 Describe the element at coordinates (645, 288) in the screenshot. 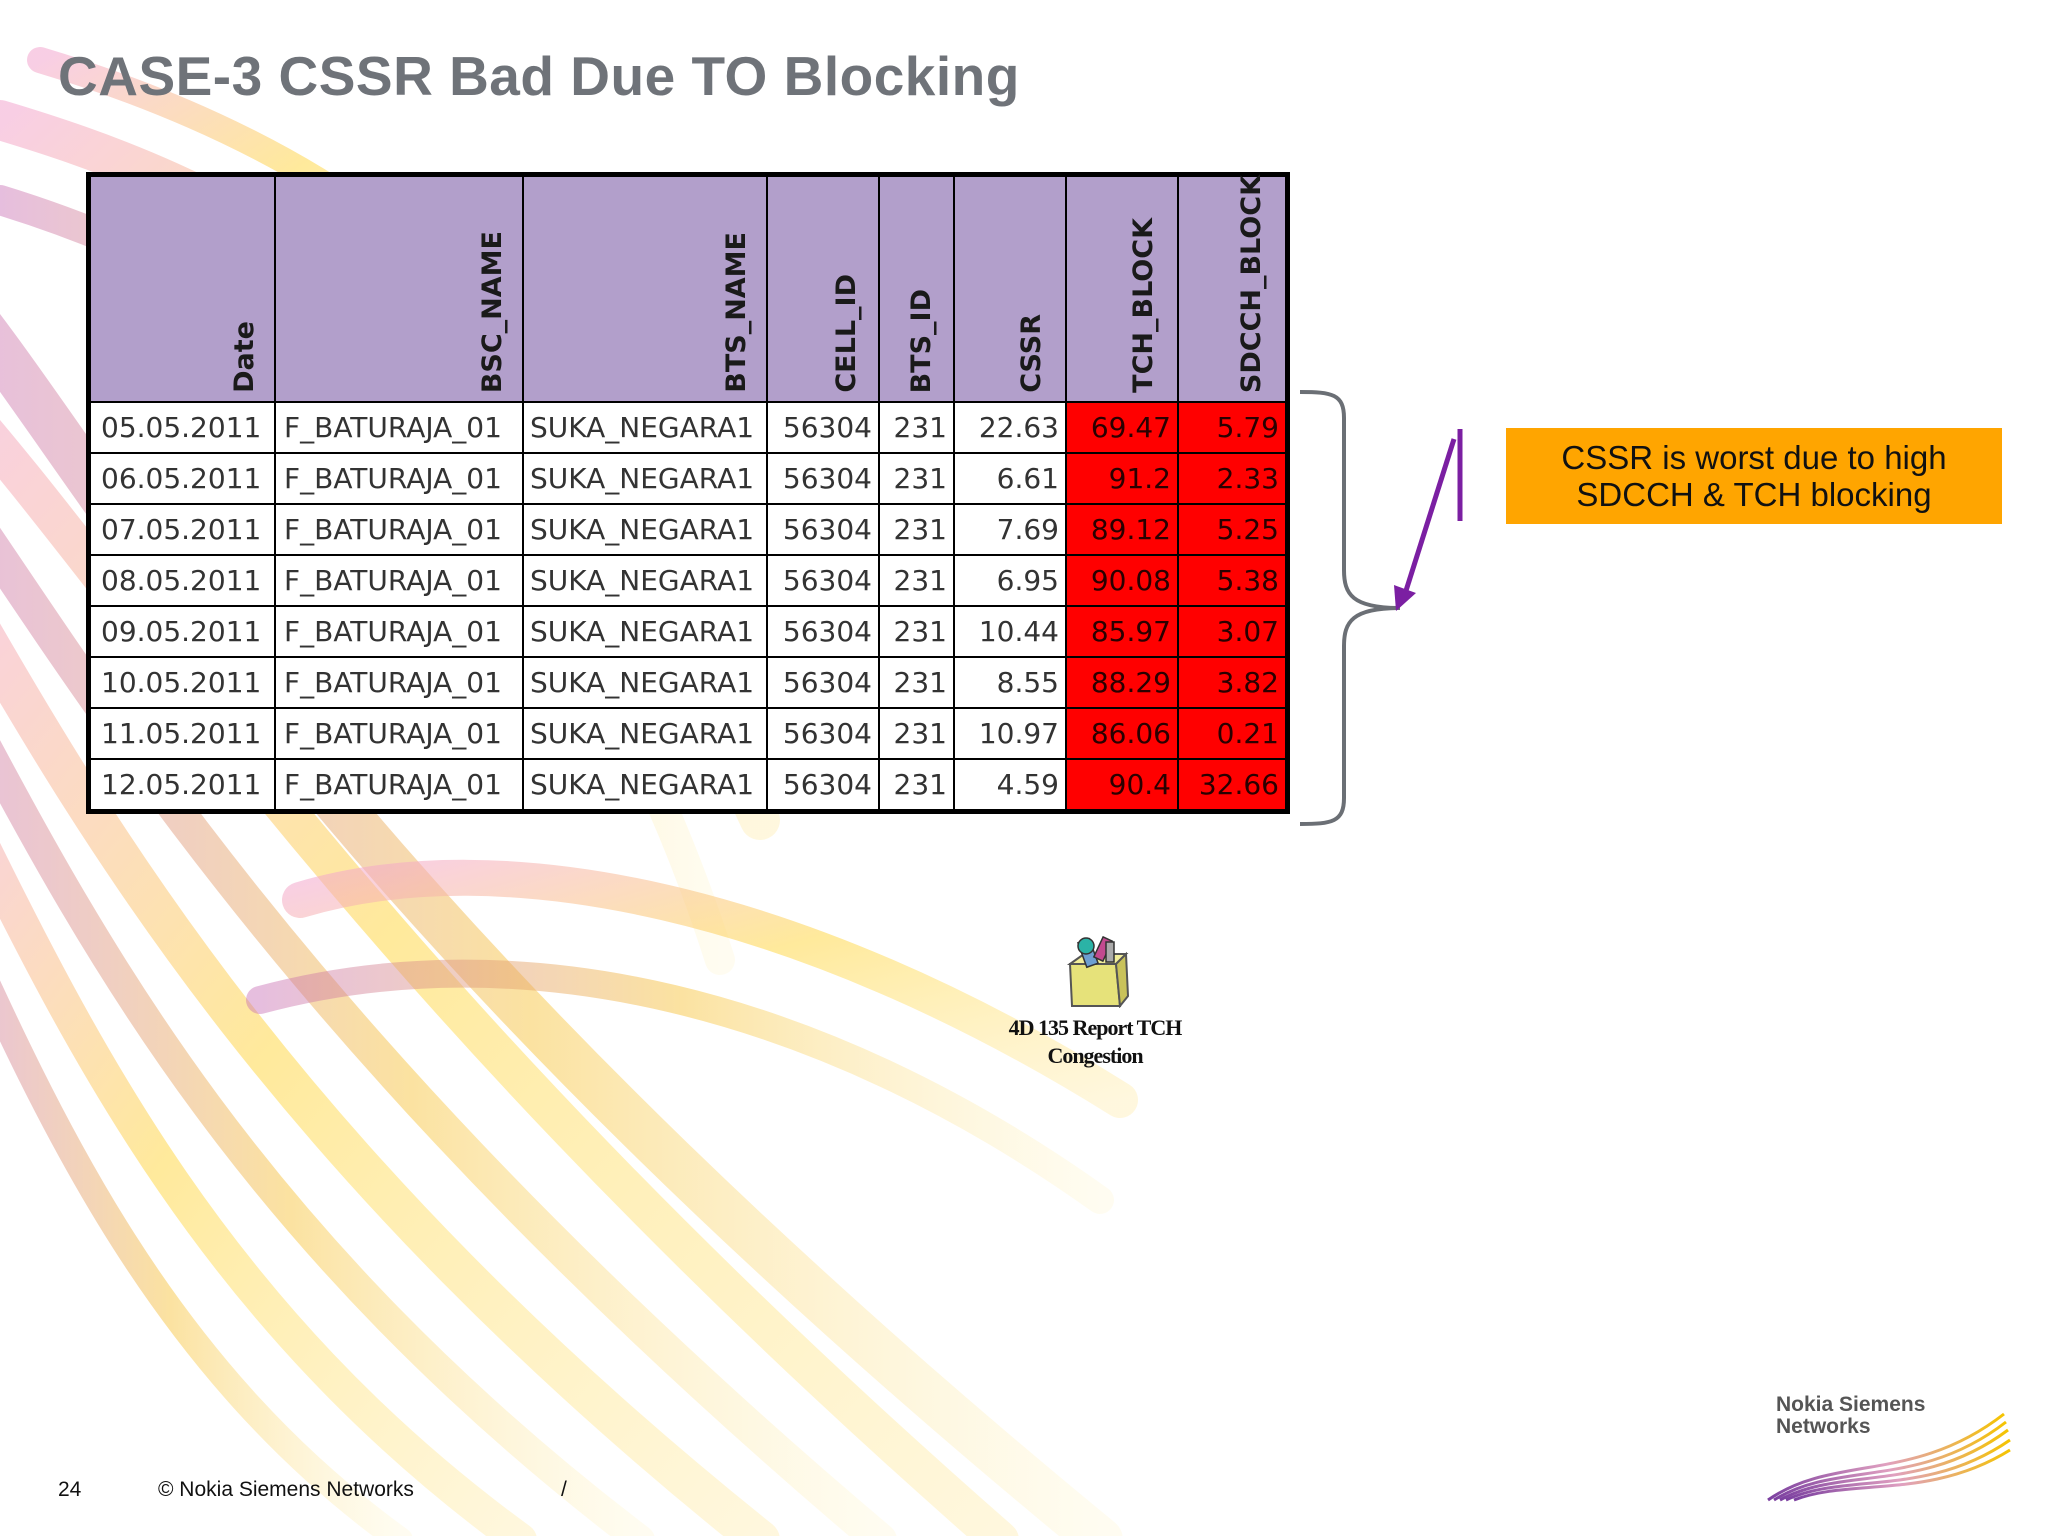

I see `header-bts-name: BTS_NAME` at that location.